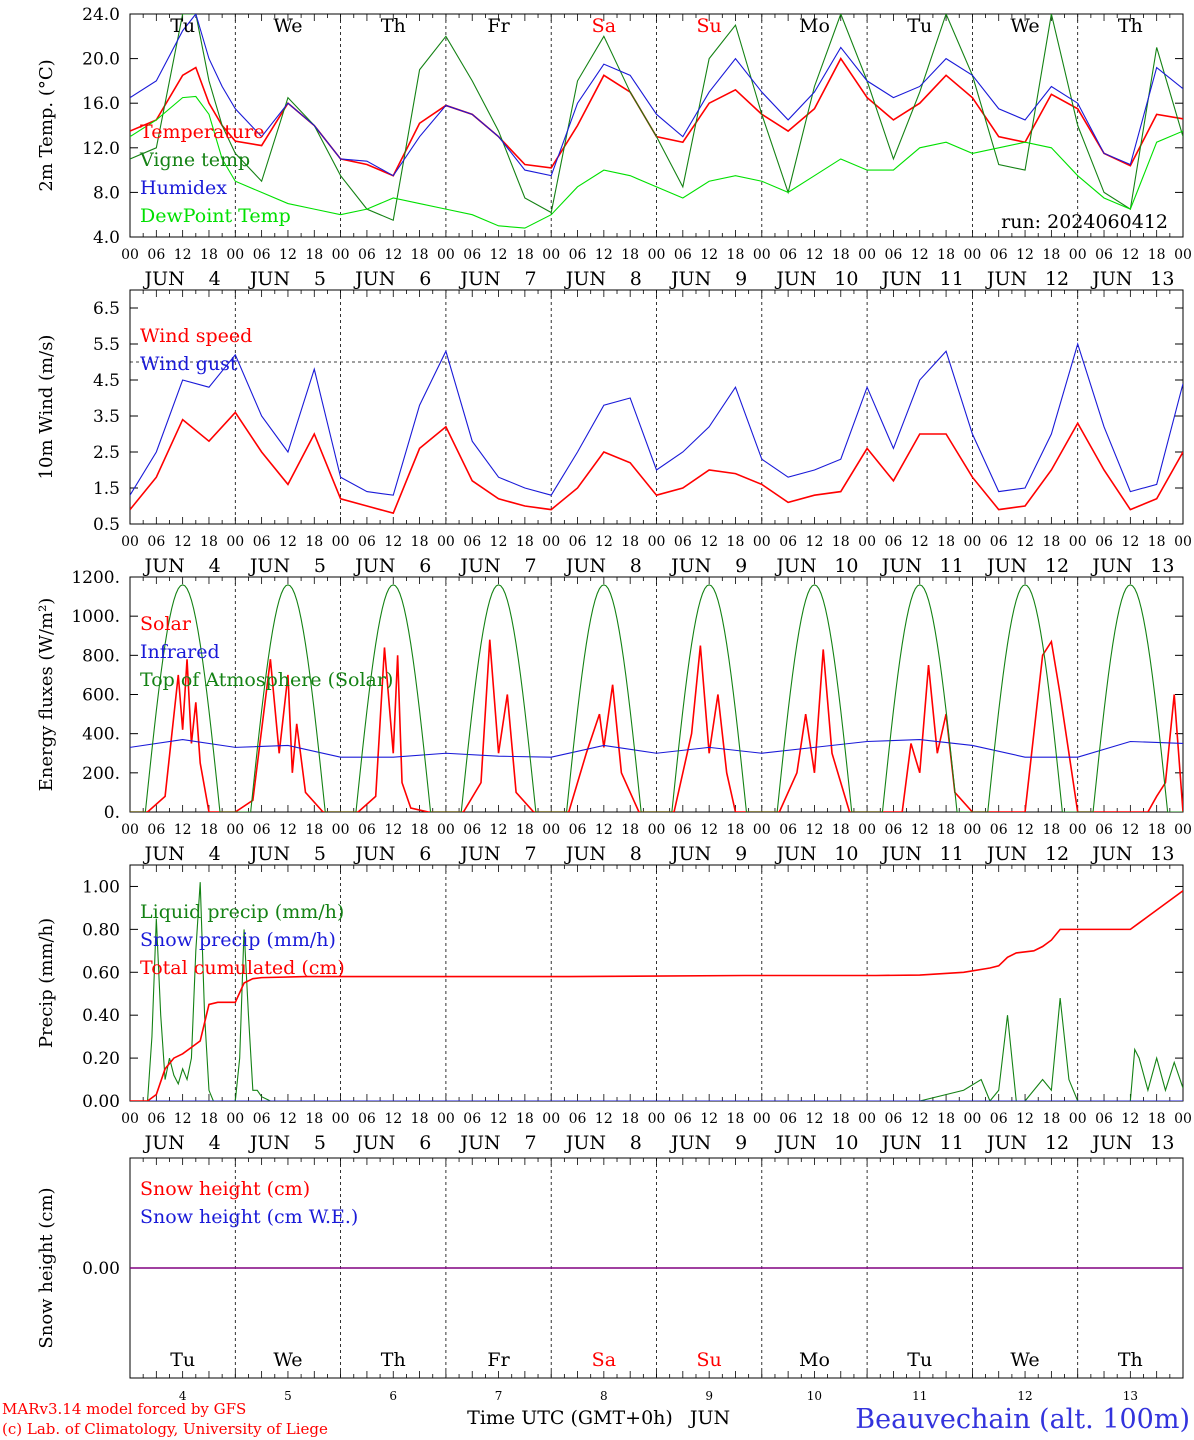  Describe the element at coordinates (393, 26) in the screenshot. I see `day-of-week-label: Th` at that location.